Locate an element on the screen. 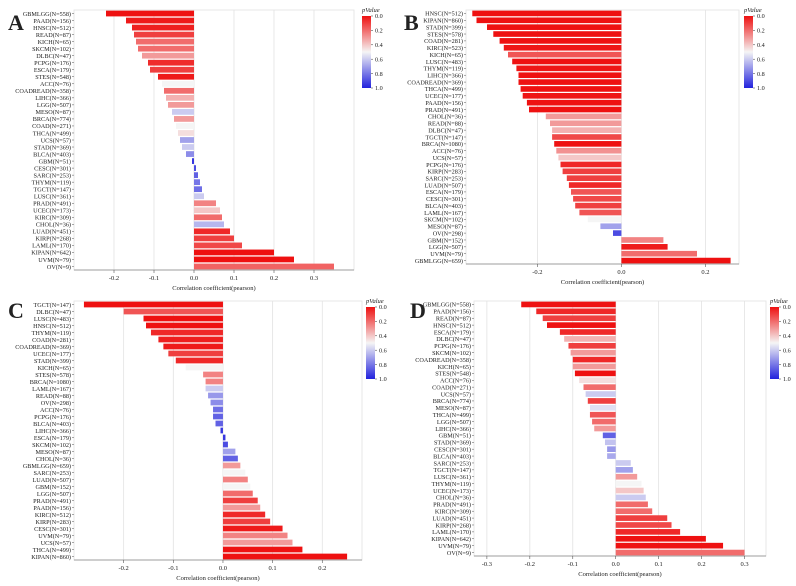 The width and height of the screenshot is (796, 586). x-tick-label: 0.3 is located at coordinates (314, 278).